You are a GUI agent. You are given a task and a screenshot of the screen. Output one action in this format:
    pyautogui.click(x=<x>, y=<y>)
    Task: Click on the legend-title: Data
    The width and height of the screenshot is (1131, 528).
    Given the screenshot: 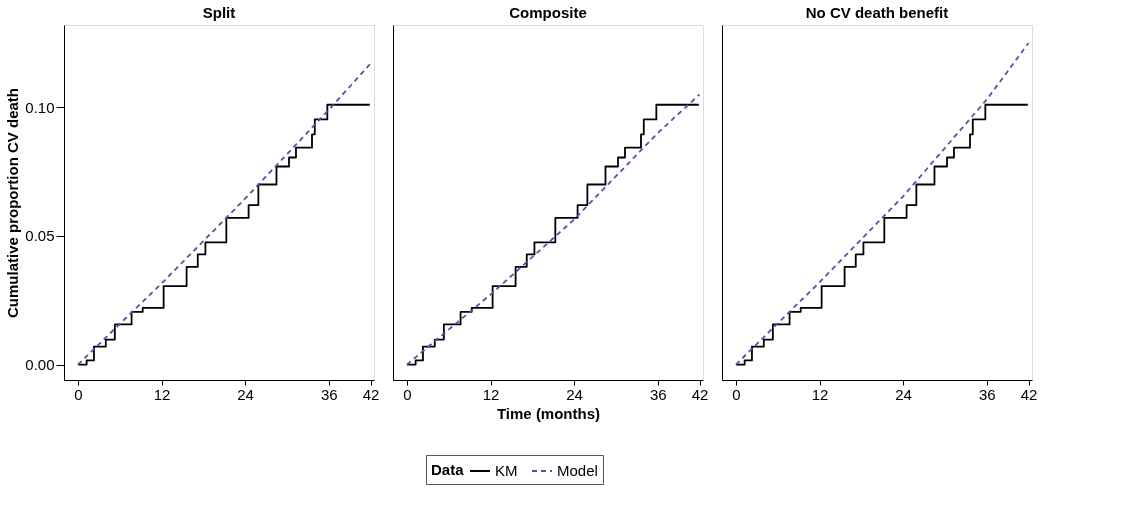 What is the action you would take?
    pyautogui.click(x=448, y=469)
    